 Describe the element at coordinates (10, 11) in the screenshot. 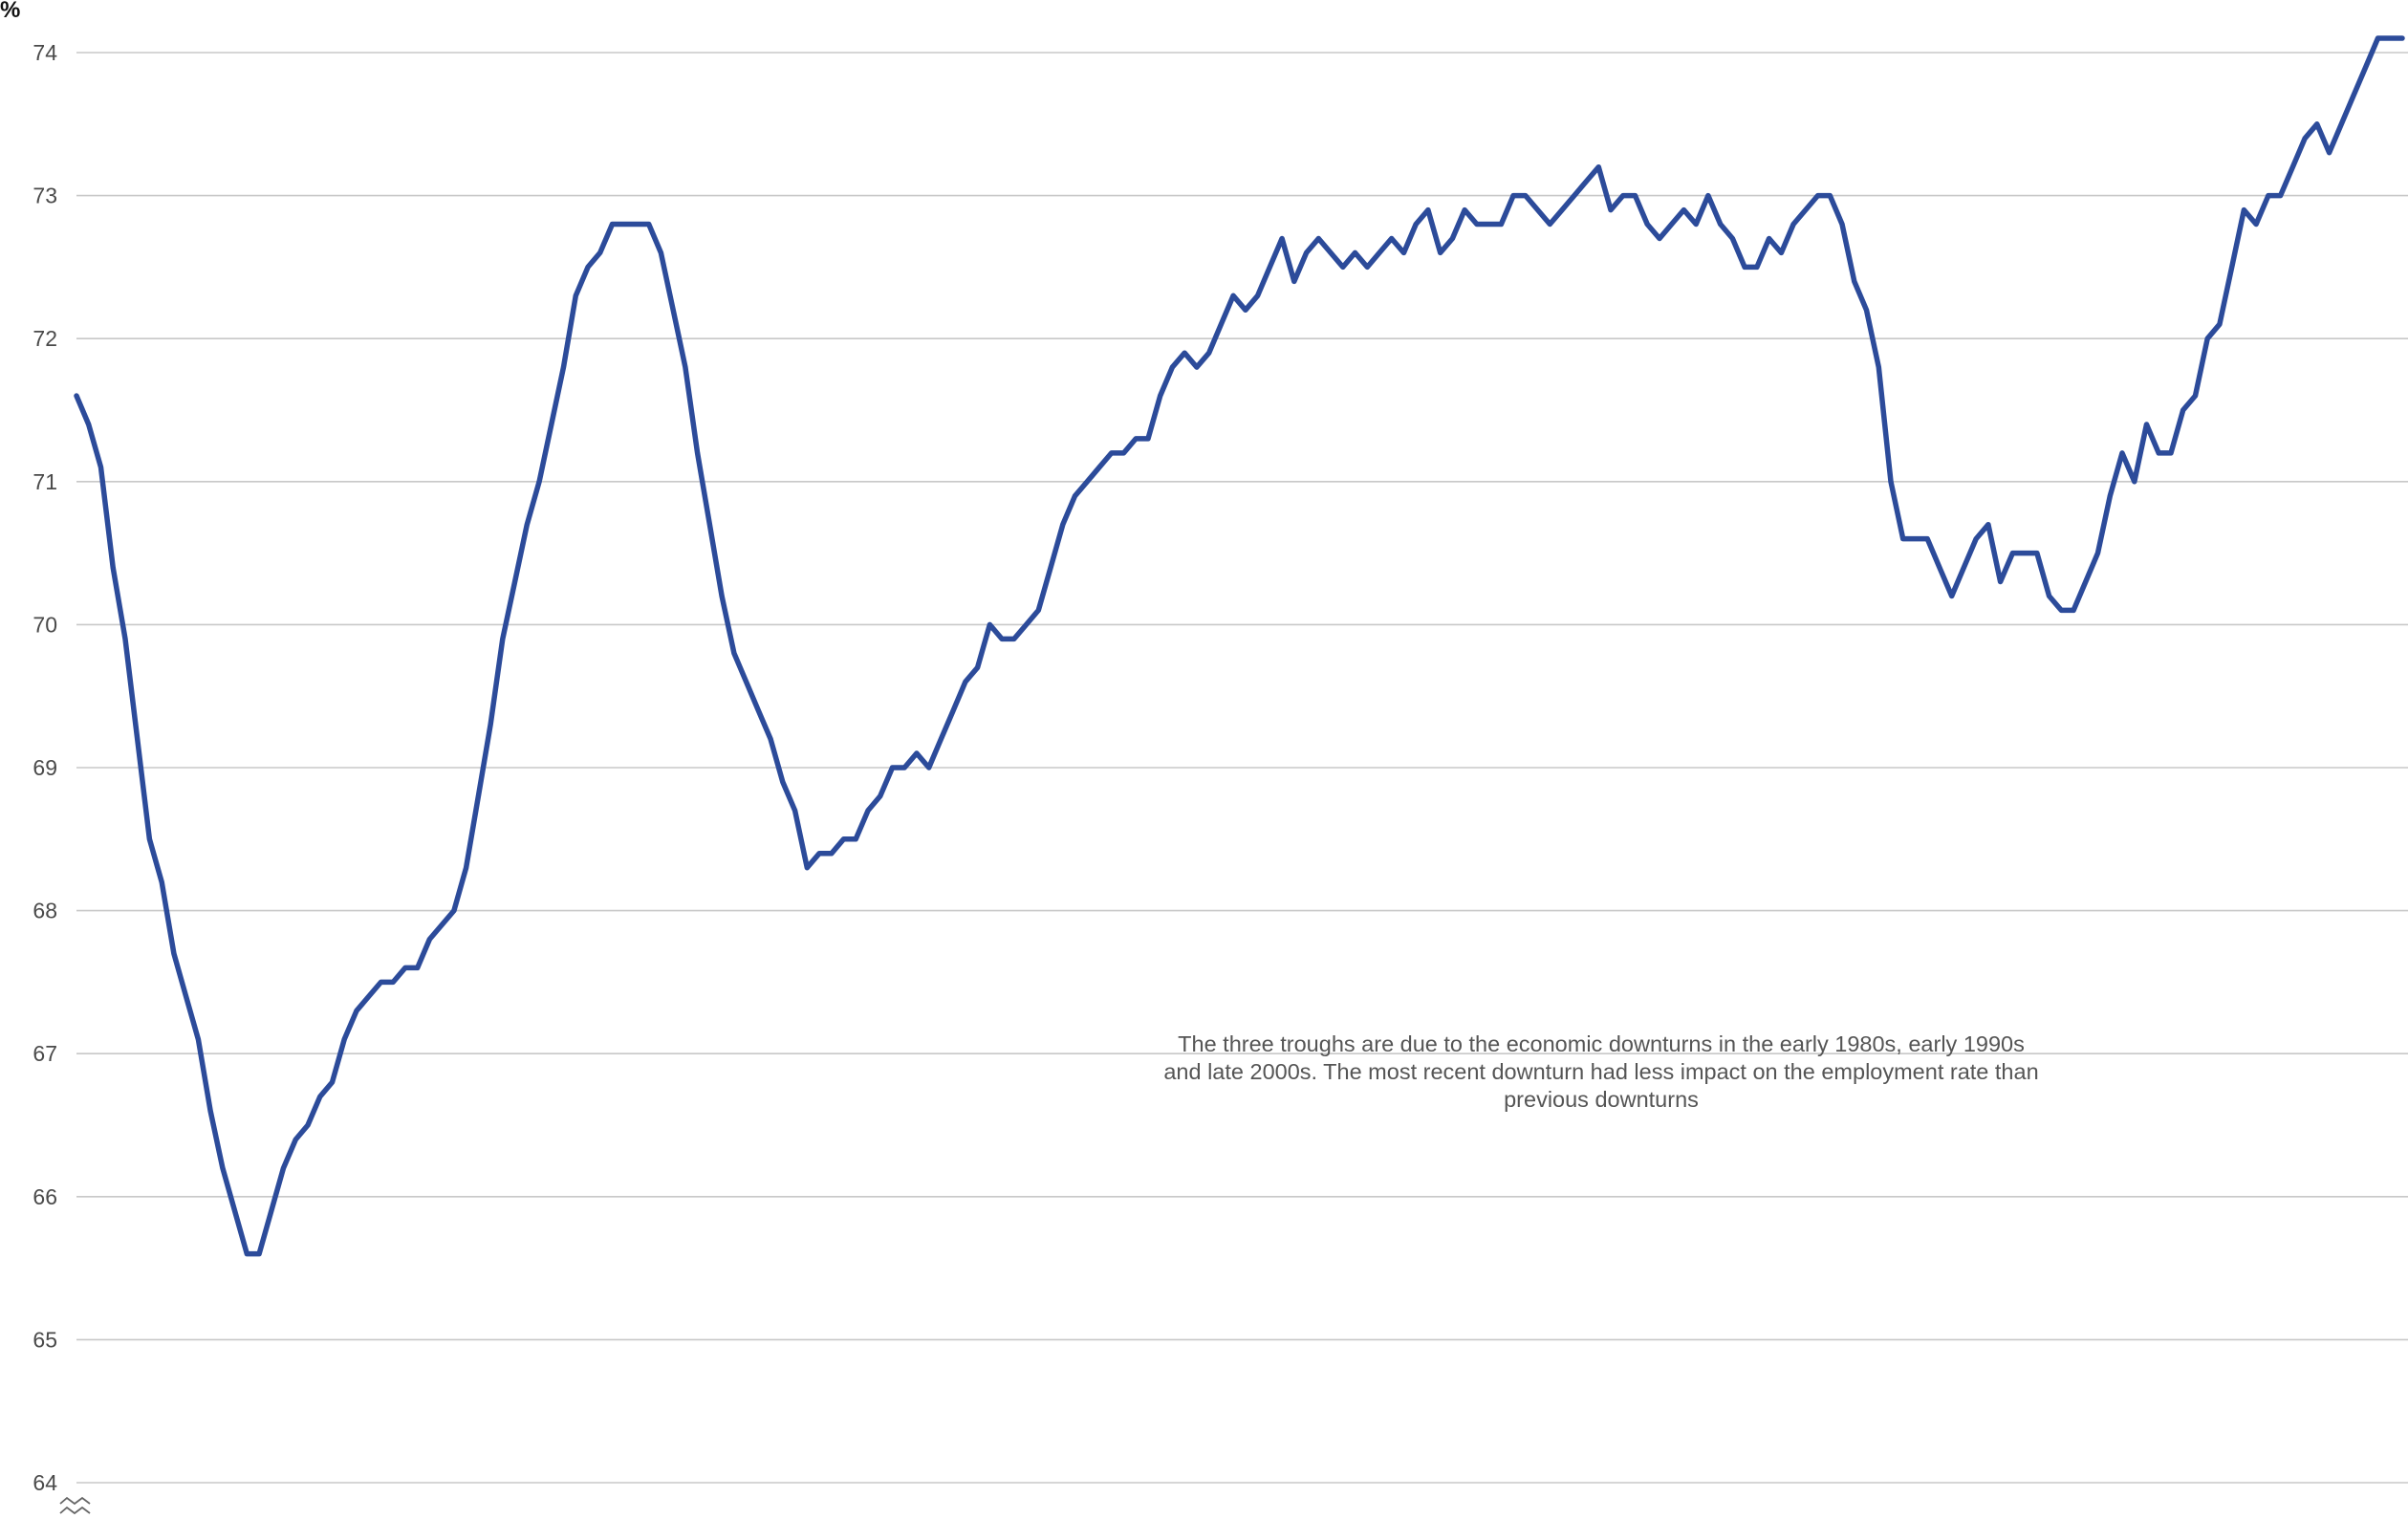

I see `y-axis-unit-label: %` at that location.